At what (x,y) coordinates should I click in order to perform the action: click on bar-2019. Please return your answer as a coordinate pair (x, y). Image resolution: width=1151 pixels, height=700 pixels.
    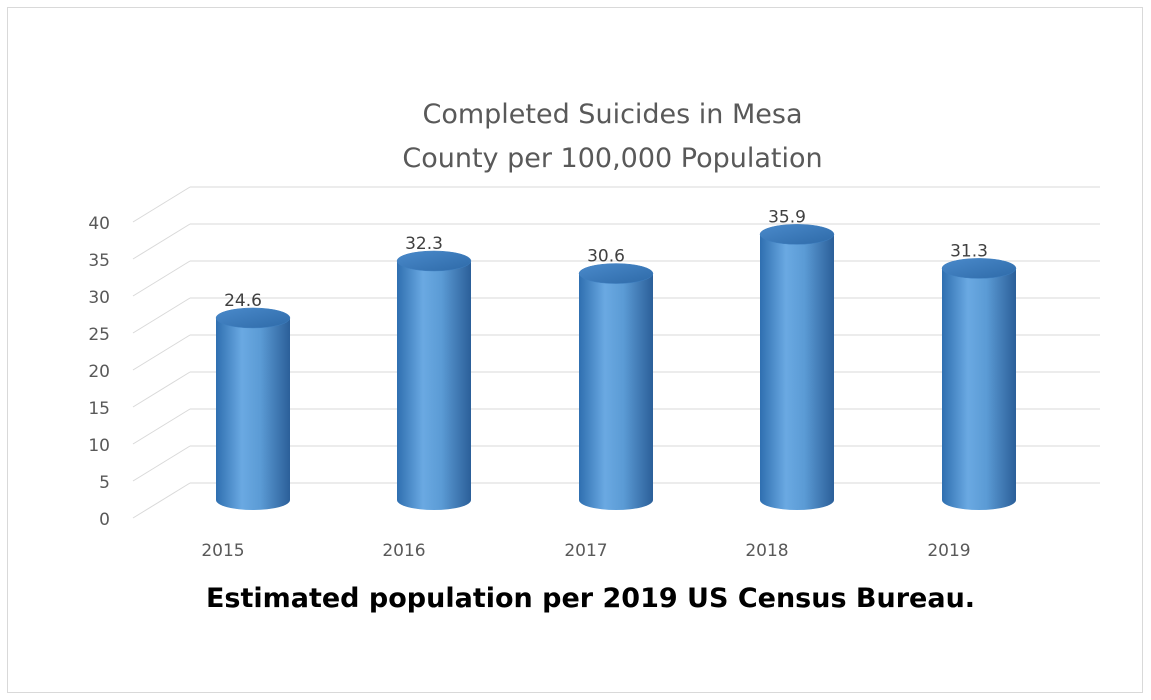
    Looking at the image, I should click on (979, 384).